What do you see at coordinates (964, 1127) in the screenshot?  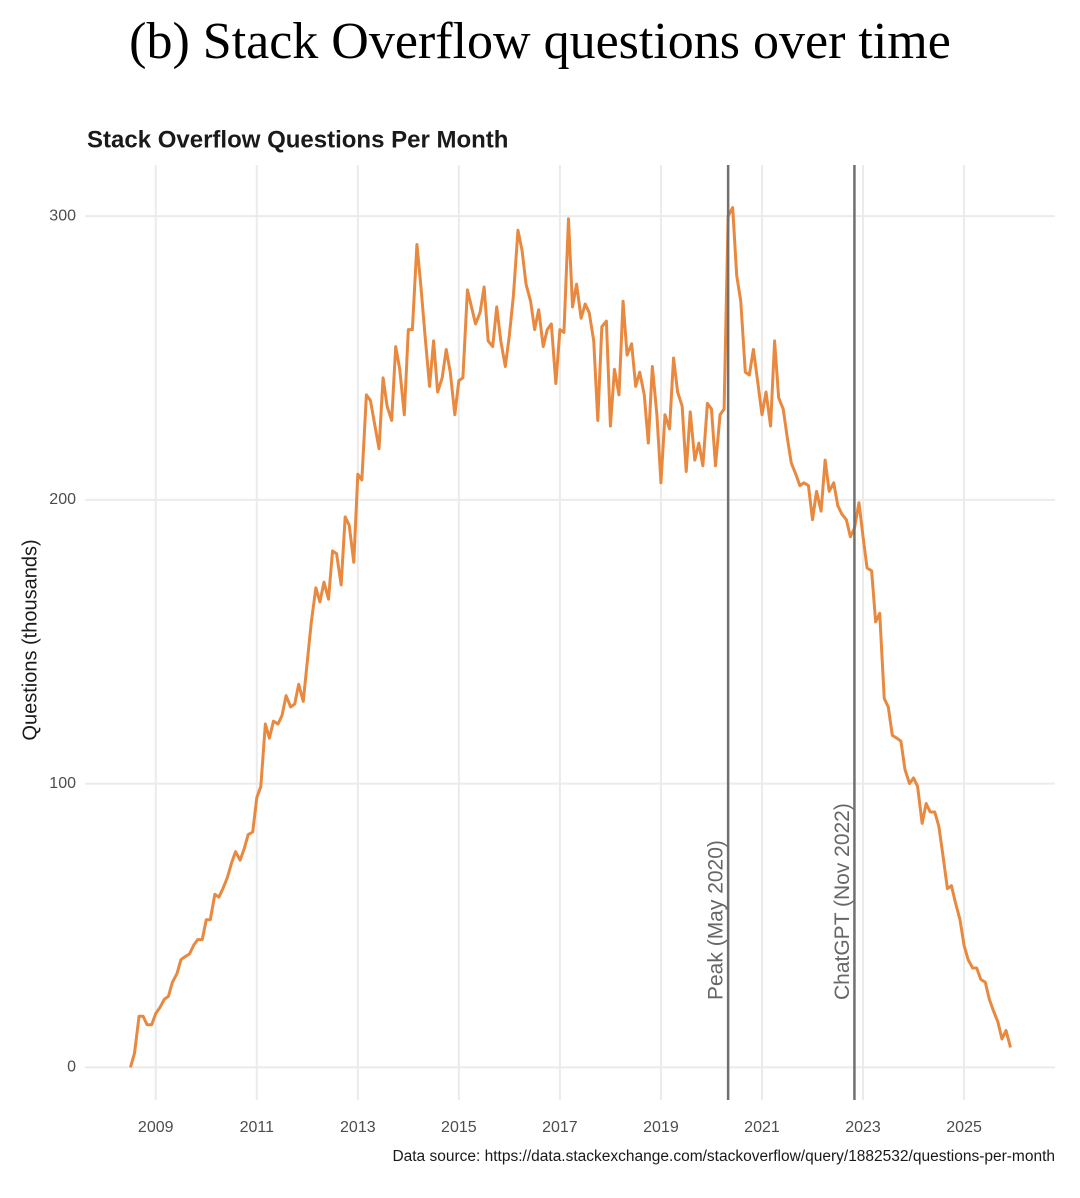 I see `x-tick-label: 2025` at bounding box center [964, 1127].